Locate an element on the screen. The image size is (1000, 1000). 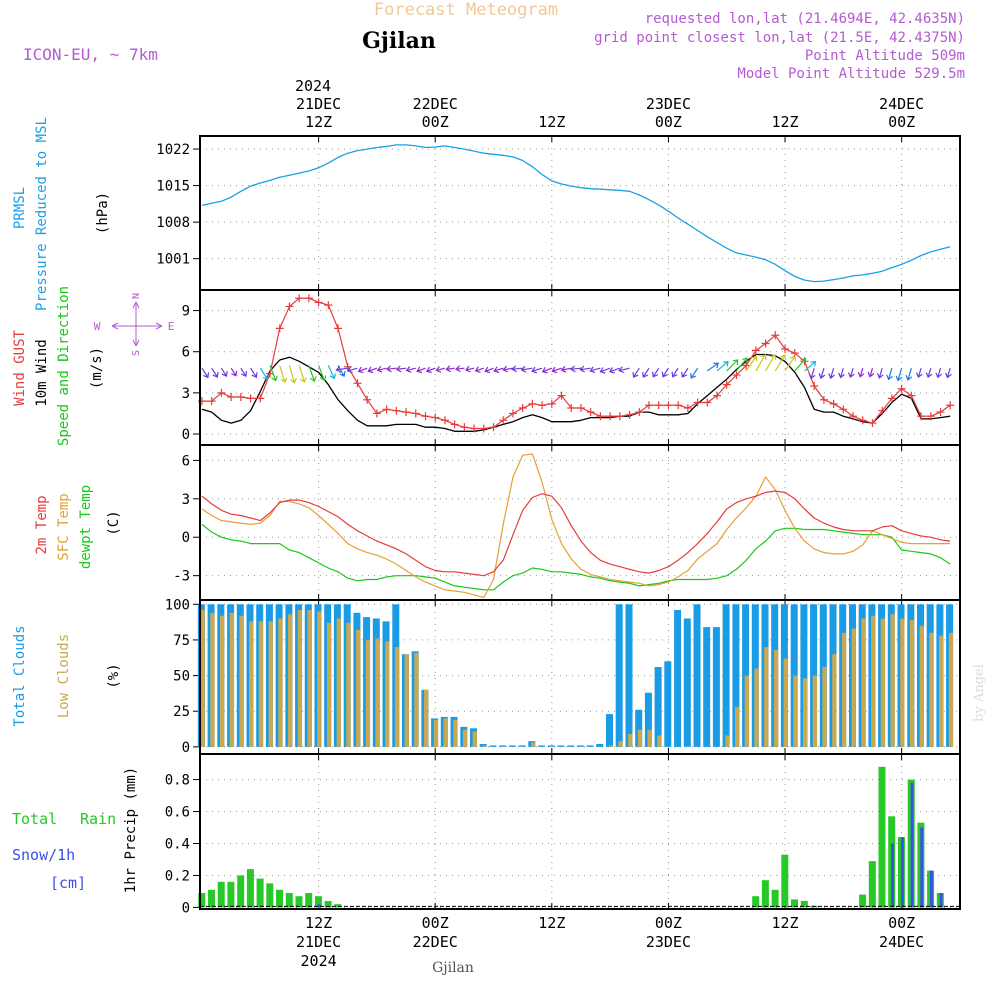
temp2m-label: 2m Temp is located at coordinates (42, 524).